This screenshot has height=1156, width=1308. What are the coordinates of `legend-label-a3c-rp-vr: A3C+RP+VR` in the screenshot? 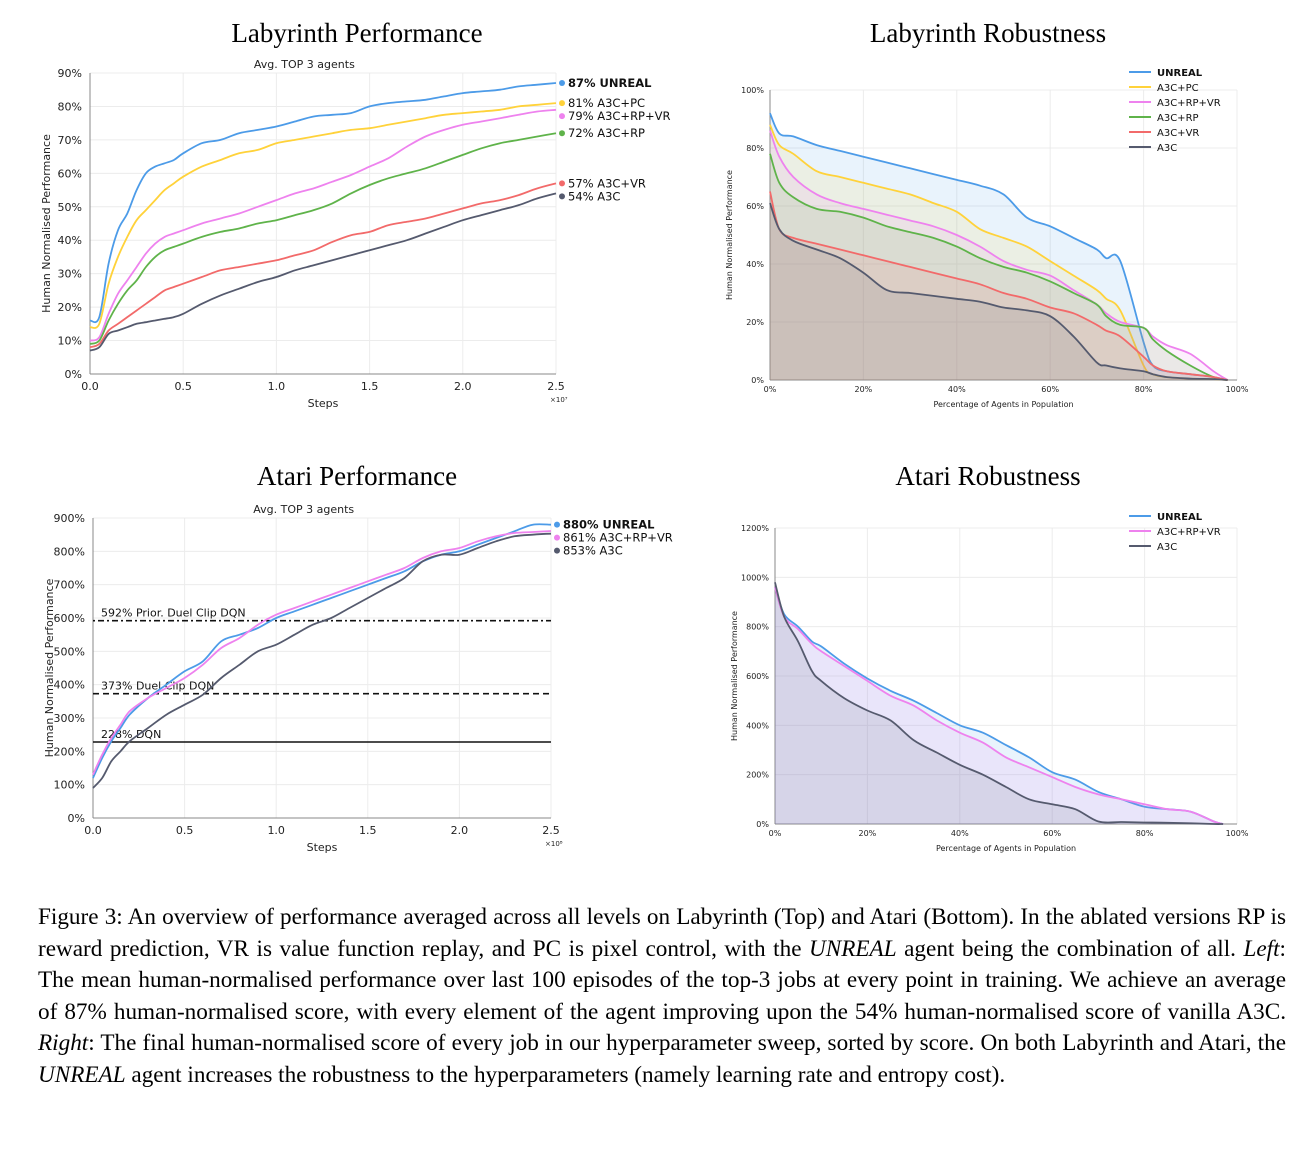 It's located at (1189, 103).